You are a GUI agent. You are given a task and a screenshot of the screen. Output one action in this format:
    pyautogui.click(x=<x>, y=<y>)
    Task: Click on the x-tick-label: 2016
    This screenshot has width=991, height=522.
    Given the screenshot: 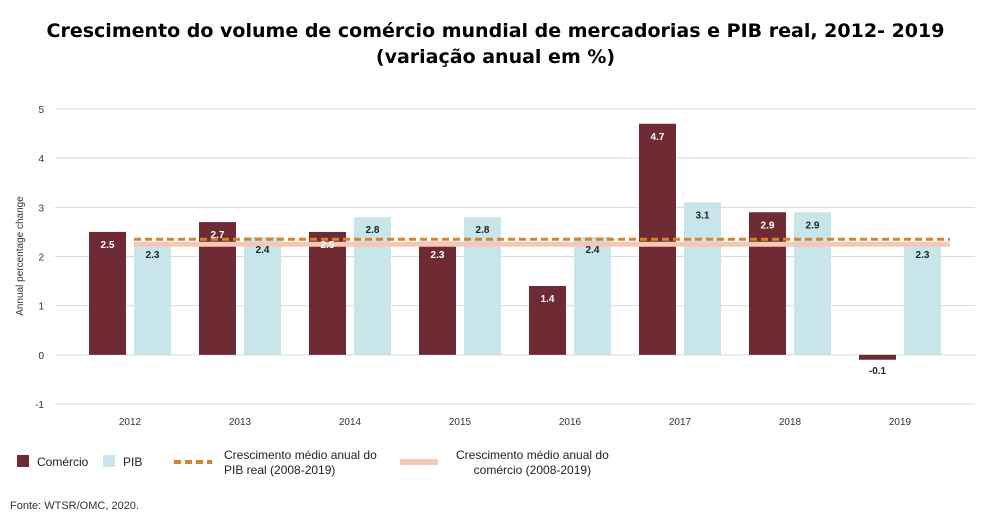 What is the action you would take?
    pyautogui.click(x=570, y=422)
    